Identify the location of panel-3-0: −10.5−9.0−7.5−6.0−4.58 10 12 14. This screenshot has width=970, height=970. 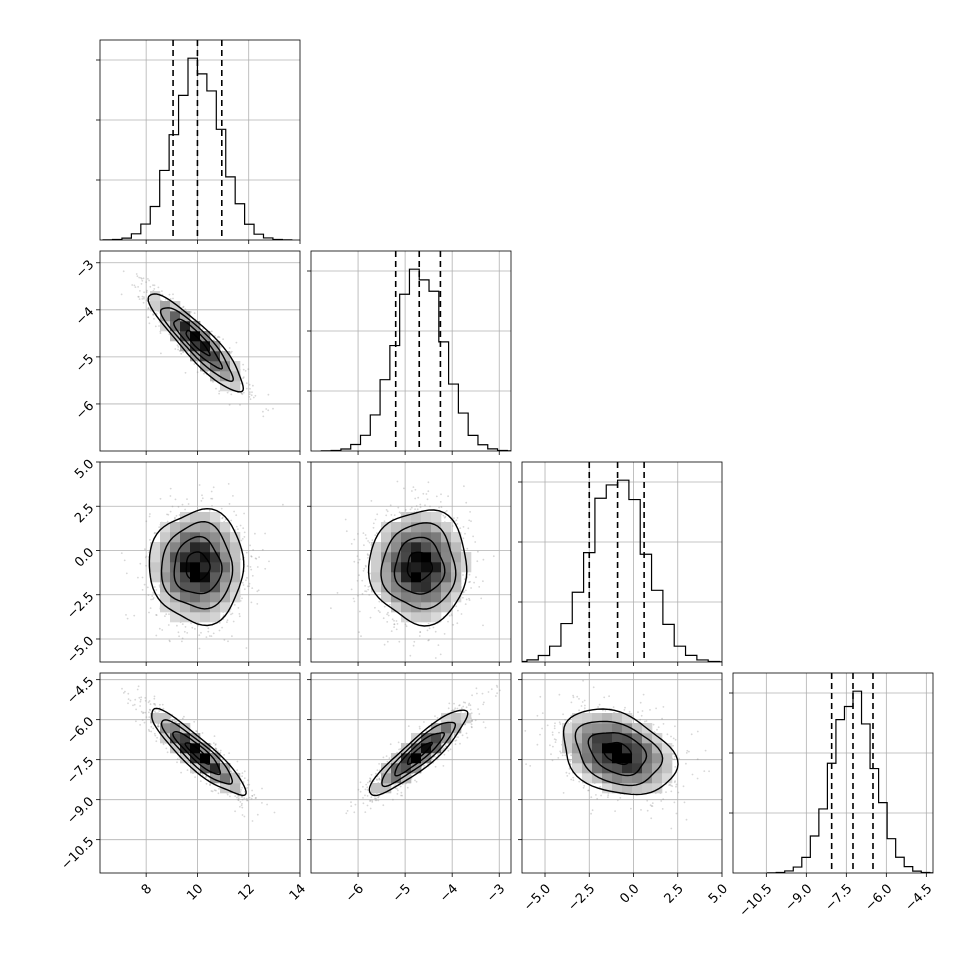
(184, 788).